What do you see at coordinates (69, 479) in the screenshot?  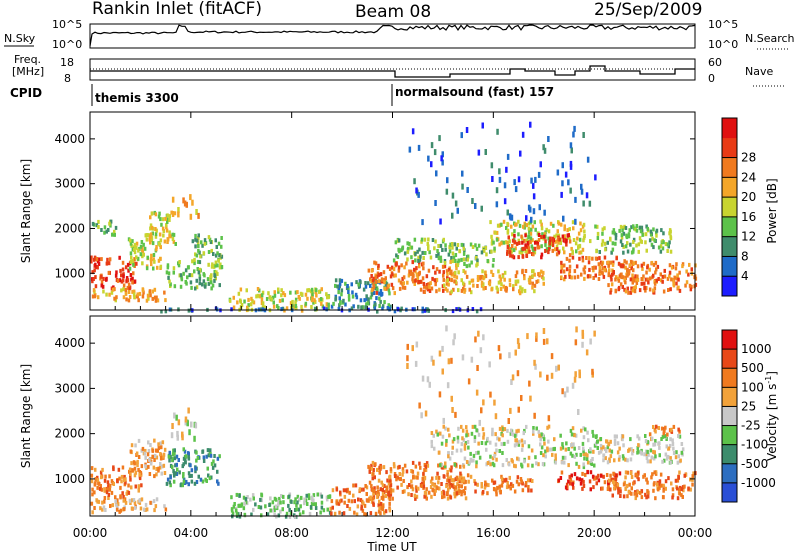 I see `y-tick-label: 1000` at bounding box center [69, 479].